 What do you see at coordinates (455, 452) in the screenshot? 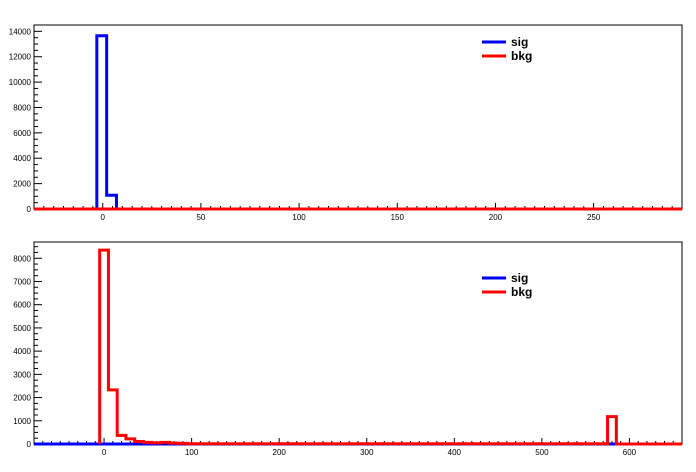
I see `x-tick-label: 400` at bounding box center [455, 452].